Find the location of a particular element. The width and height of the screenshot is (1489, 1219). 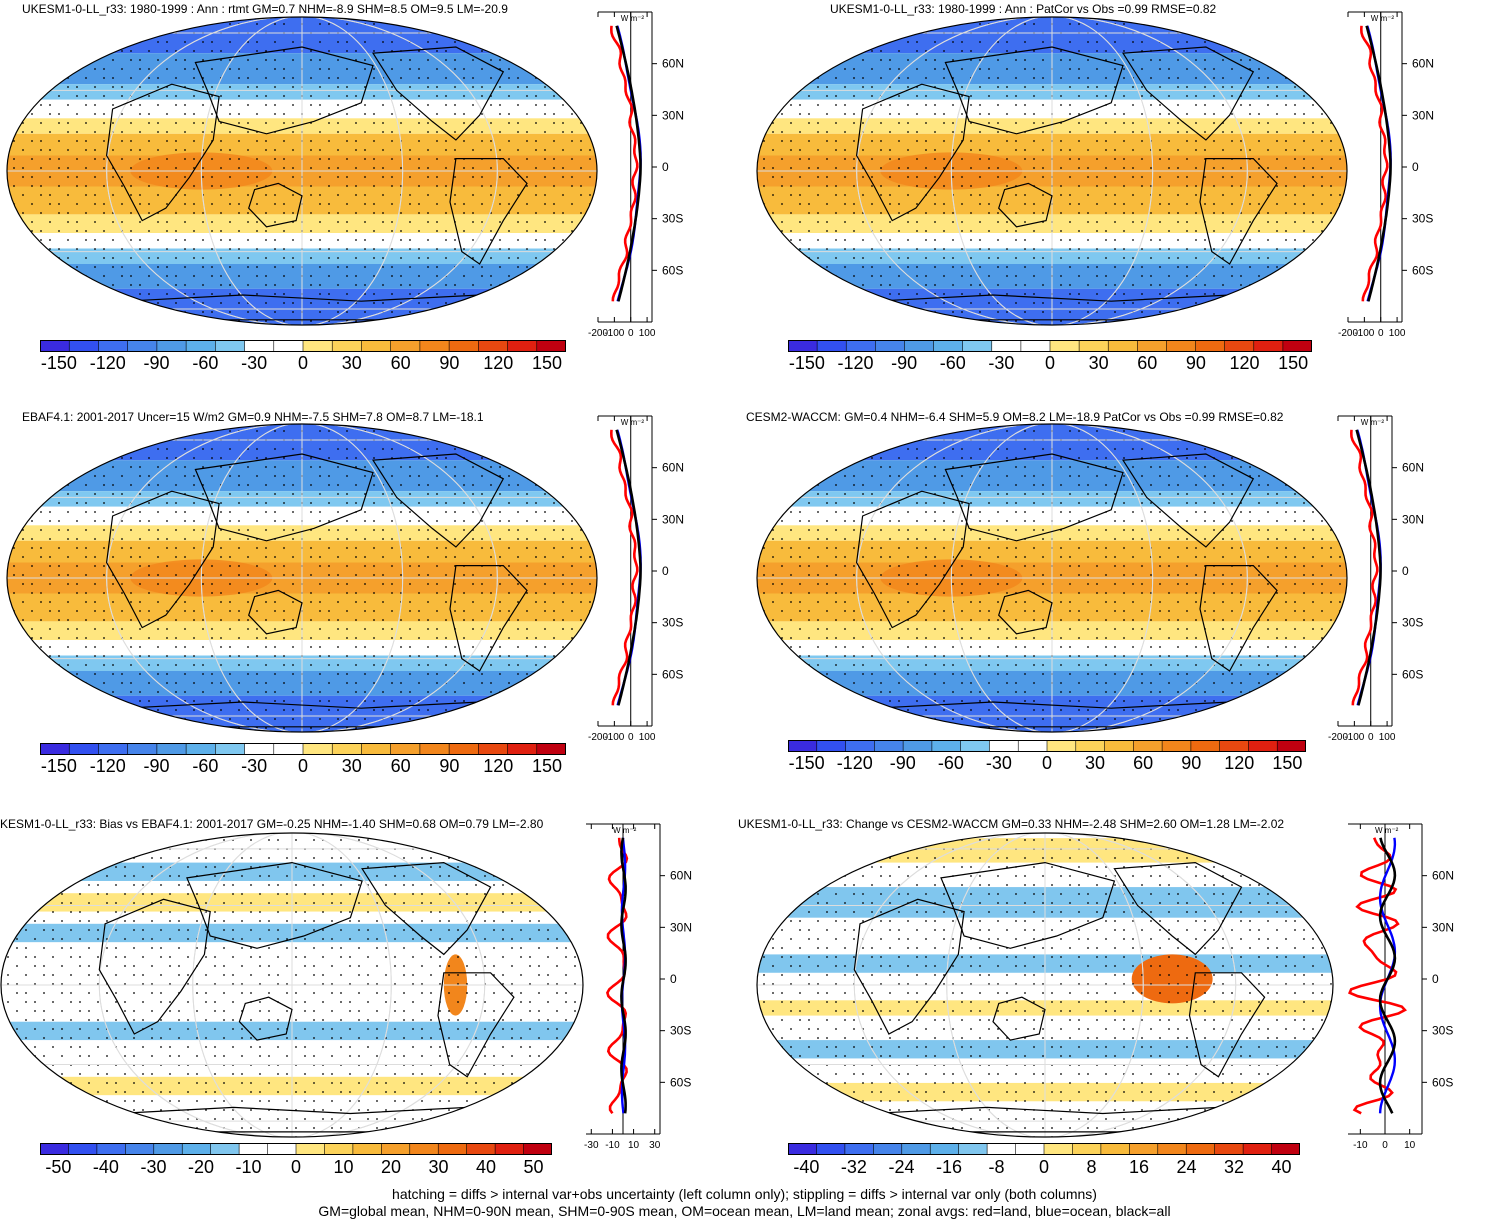

zonal-bias: W m⁻² 60N 30N 0 30S 60S -30 -10 10 30 is located at coordinates (638, 987).